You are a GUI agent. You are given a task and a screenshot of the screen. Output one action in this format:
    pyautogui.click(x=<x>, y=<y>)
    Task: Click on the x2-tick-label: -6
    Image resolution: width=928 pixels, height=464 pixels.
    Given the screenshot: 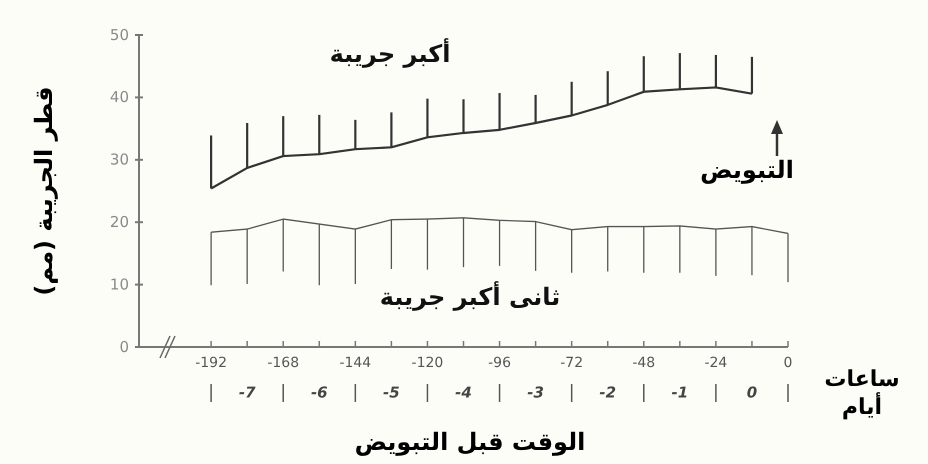 What is the action you would take?
    pyautogui.click(x=319, y=393)
    